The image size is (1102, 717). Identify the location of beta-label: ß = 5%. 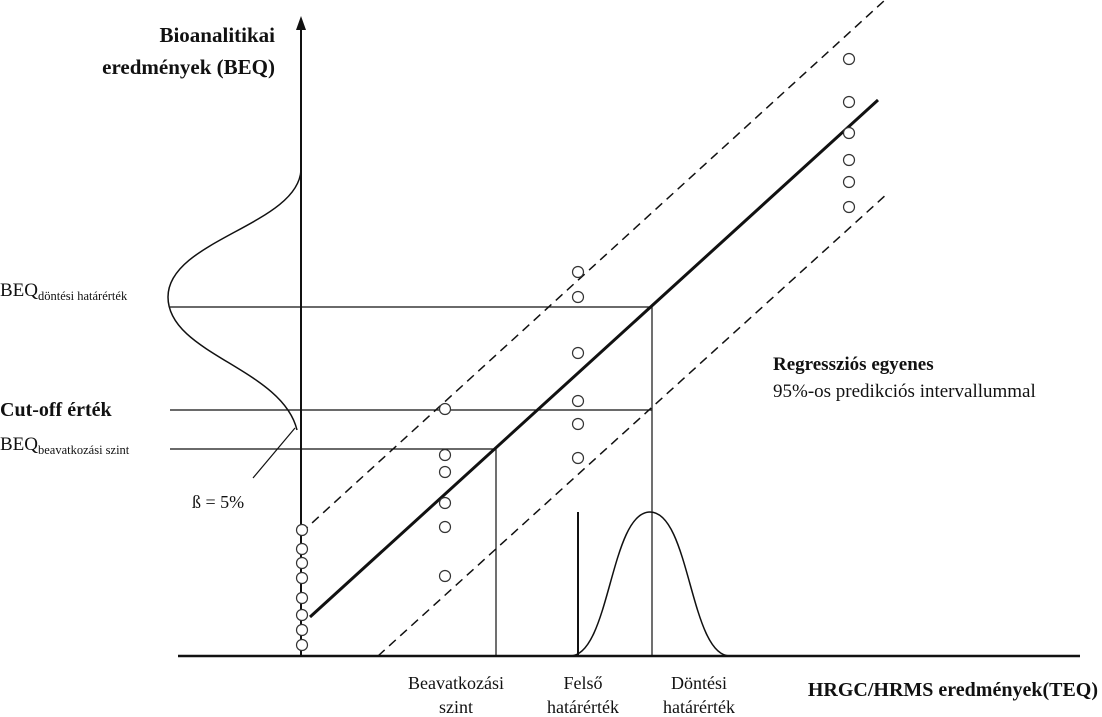
(218, 502).